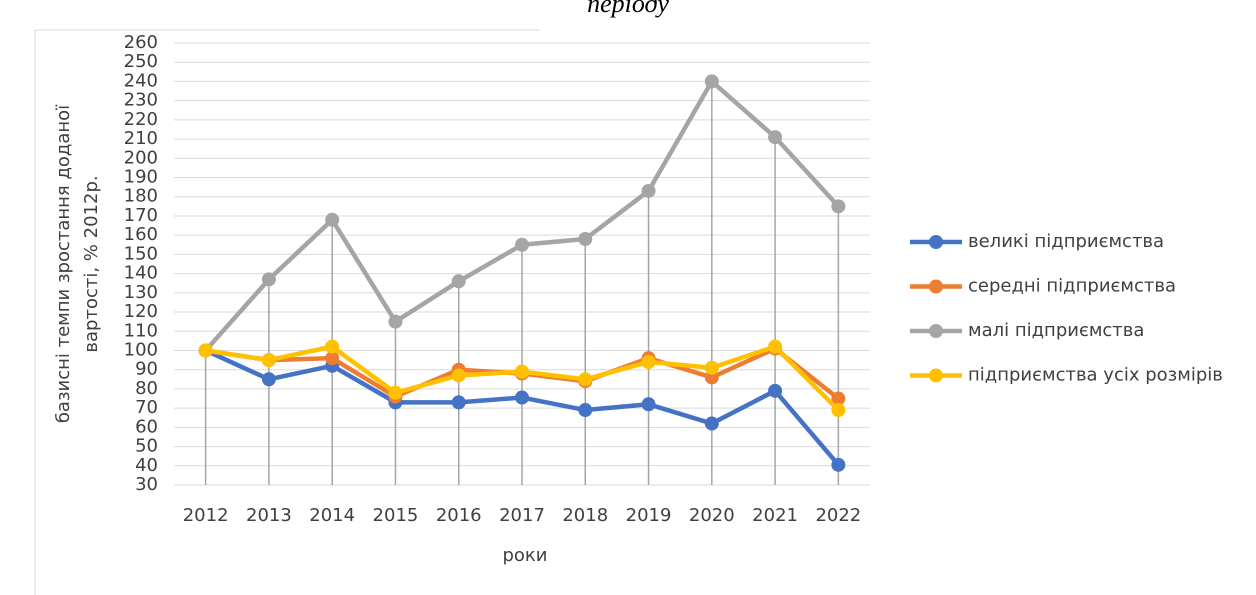 Image resolution: width=1256 pixels, height=595 pixels. What do you see at coordinates (141, 330) in the screenshot?
I see `y-tick-label: 110` at bounding box center [141, 330].